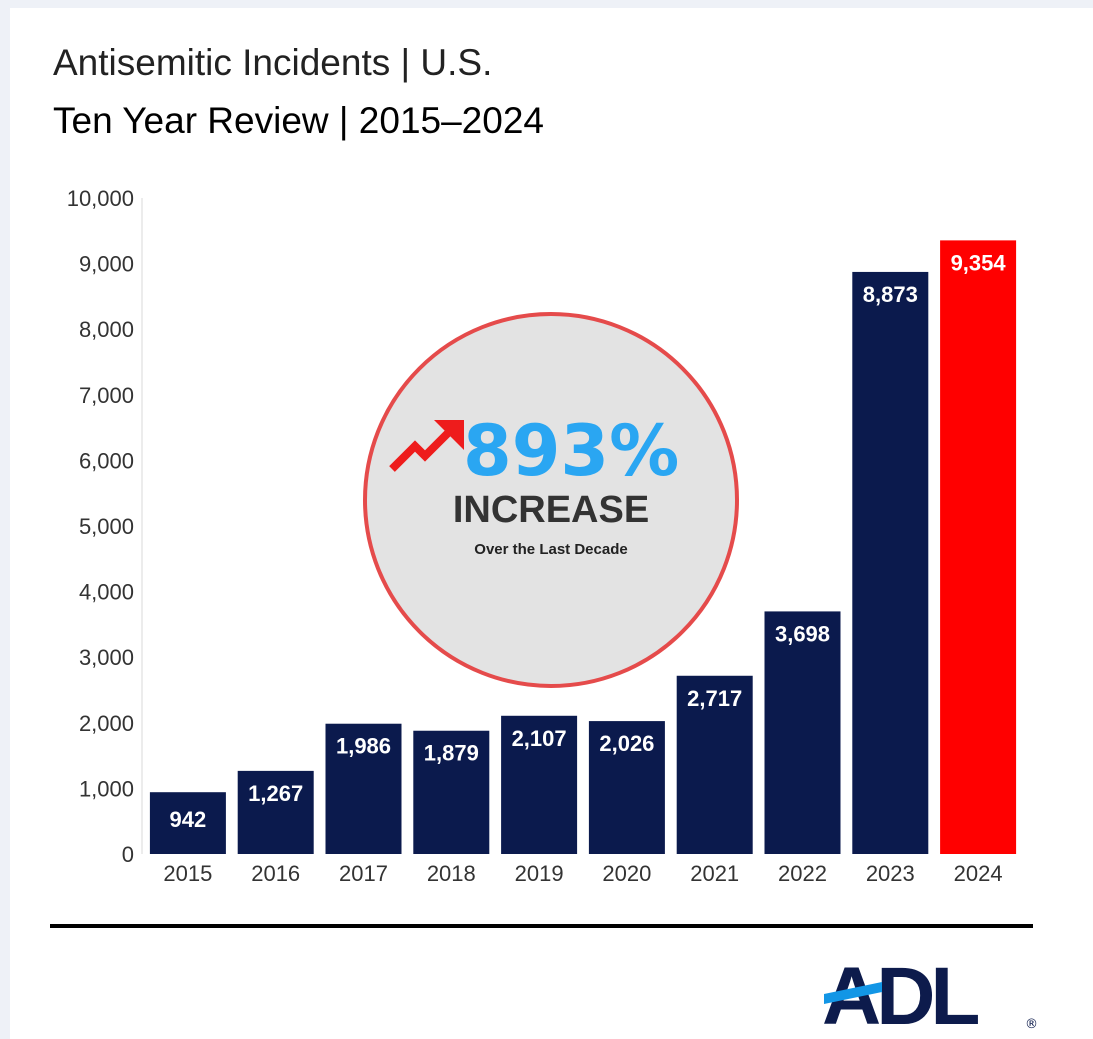 The height and width of the screenshot is (1039, 1093). Describe the element at coordinates (539, 873) in the screenshot. I see `x-tick-label-2019: 2019` at that location.